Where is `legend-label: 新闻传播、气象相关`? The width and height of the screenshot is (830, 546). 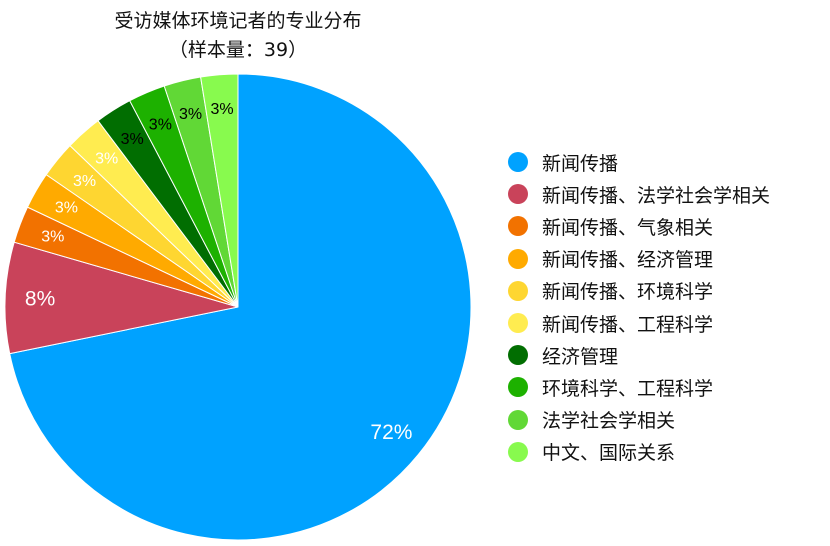 legend-label: 新闻传播、气象相关 is located at coordinates (628, 227).